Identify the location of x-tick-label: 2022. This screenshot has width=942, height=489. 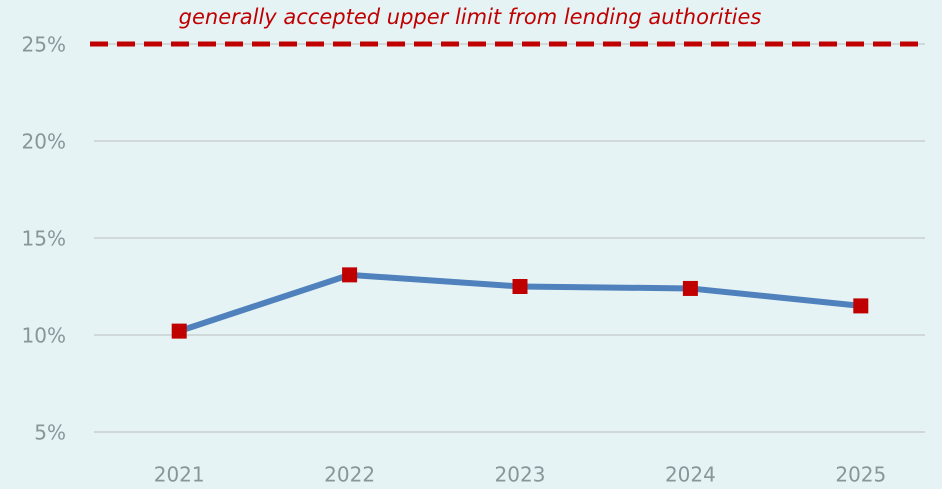
(349, 475).